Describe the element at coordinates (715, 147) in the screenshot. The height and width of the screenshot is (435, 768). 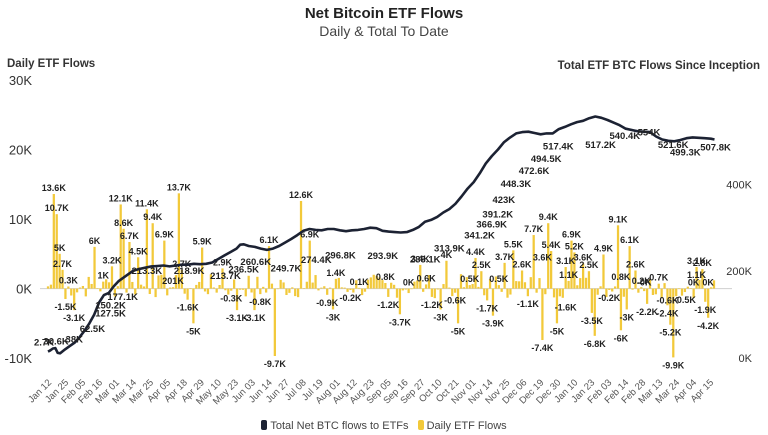
I see `total-flow-label: 507.8K` at that location.